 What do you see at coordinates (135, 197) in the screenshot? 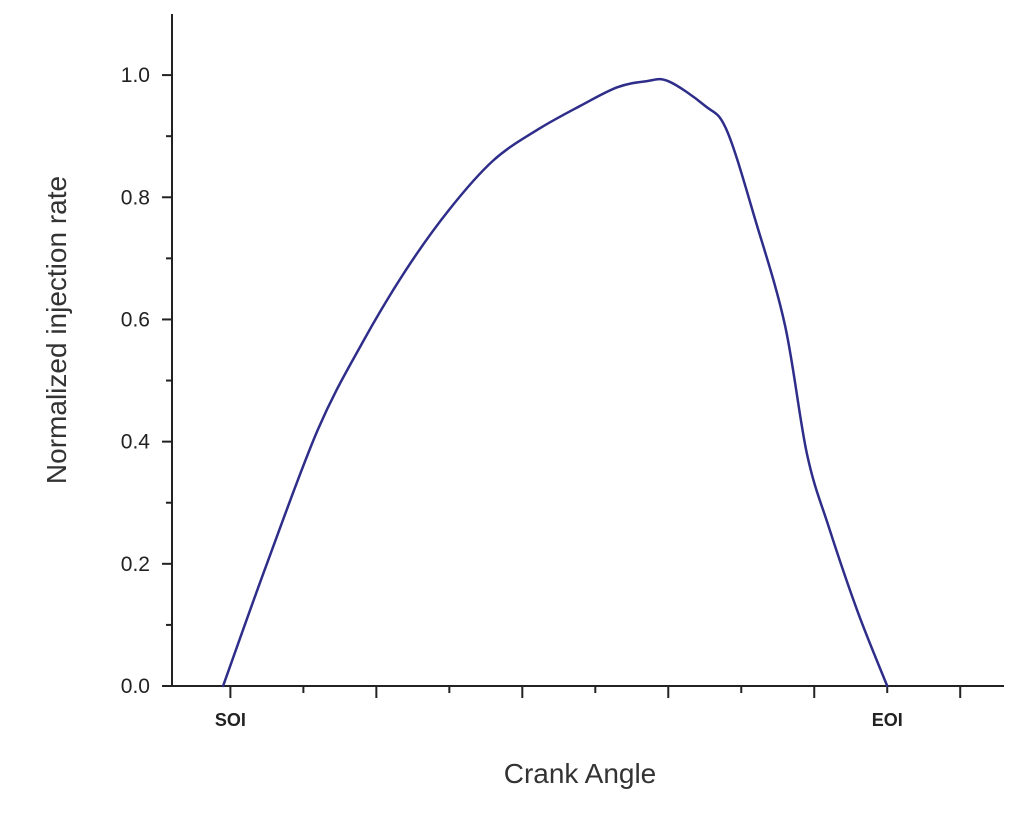
I see `y-tick-label: 0.8` at bounding box center [135, 197].